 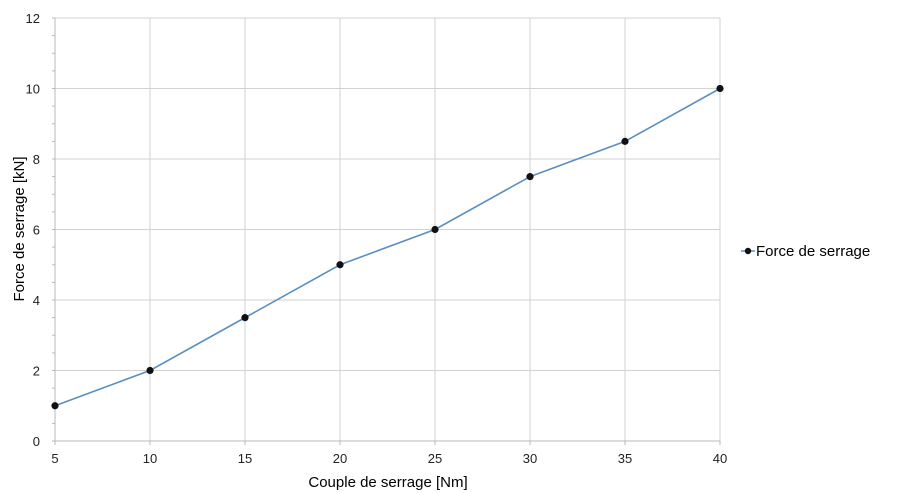 I want to click on legend-marker, so click(x=748, y=251).